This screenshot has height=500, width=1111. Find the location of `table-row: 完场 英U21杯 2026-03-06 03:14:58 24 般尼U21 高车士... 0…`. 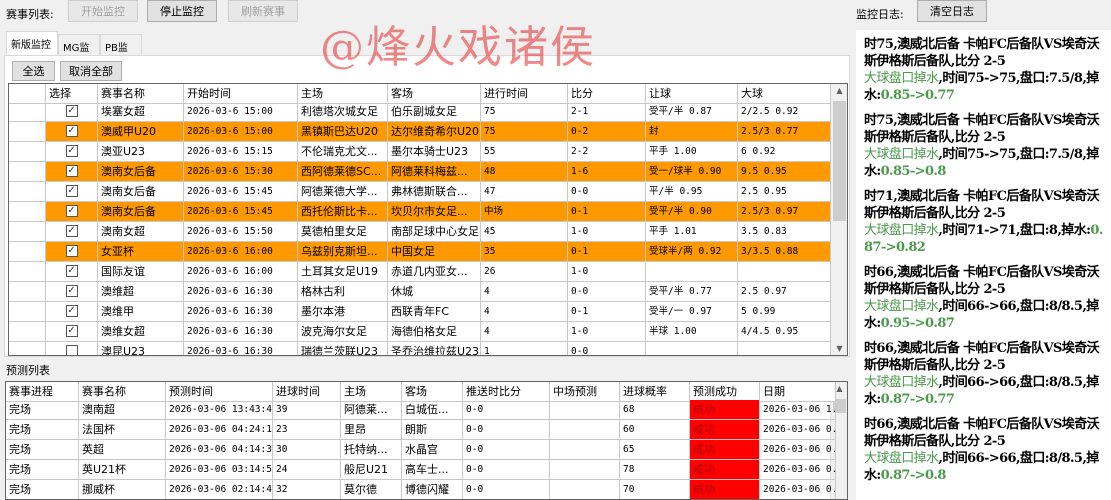

table-row: 完场 英U21杯 2026-03-06 03:14:58 24 般尼U21 高车士... 0… is located at coordinates (421, 470).